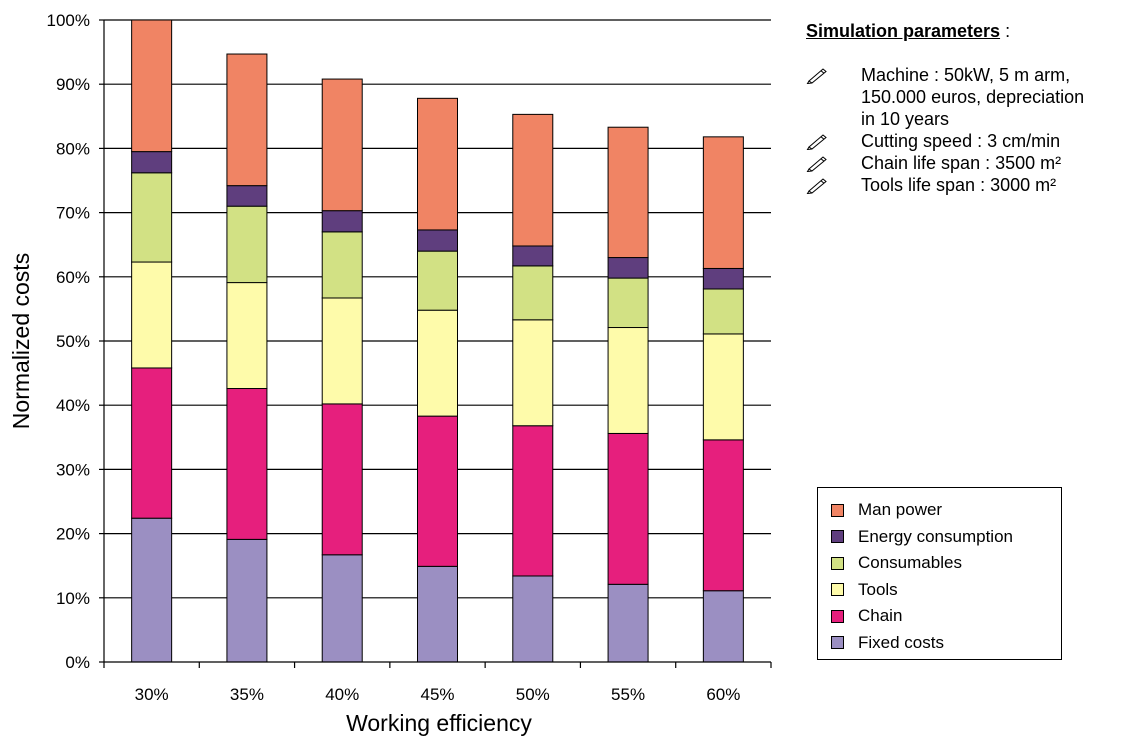 The height and width of the screenshot is (740, 1143). Describe the element at coordinates (73, 598) in the screenshot. I see `y-tick-label: 10%` at that location.